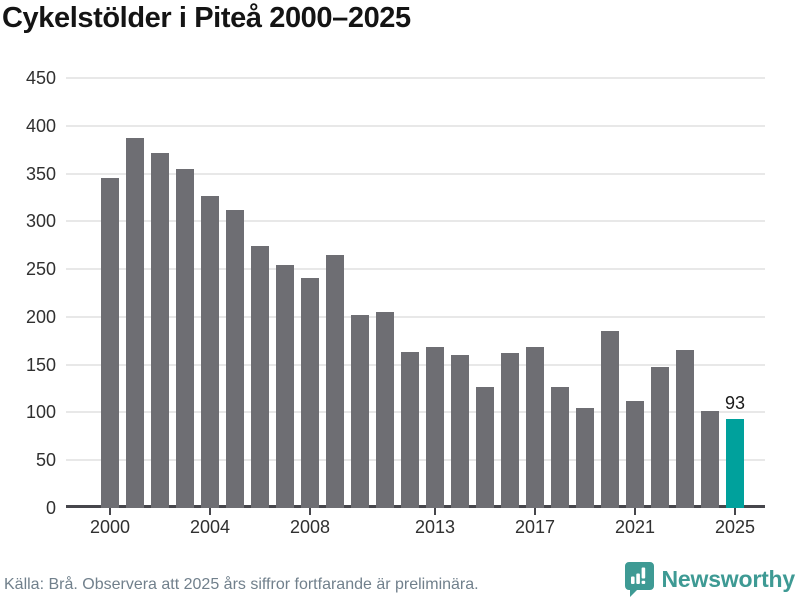  Describe the element at coordinates (310, 527) in the screenshot. I see `x-tick-label: 2008` at that location.